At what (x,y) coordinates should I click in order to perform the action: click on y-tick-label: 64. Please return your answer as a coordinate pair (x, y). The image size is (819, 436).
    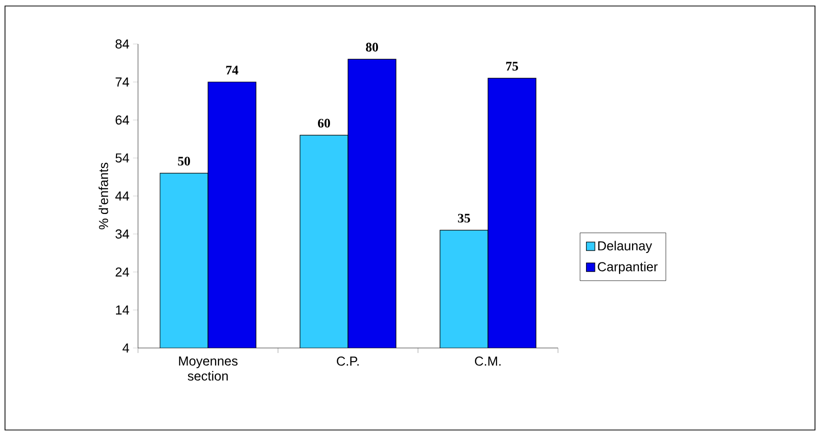
    Looking at the image, I should click on (123, 120).